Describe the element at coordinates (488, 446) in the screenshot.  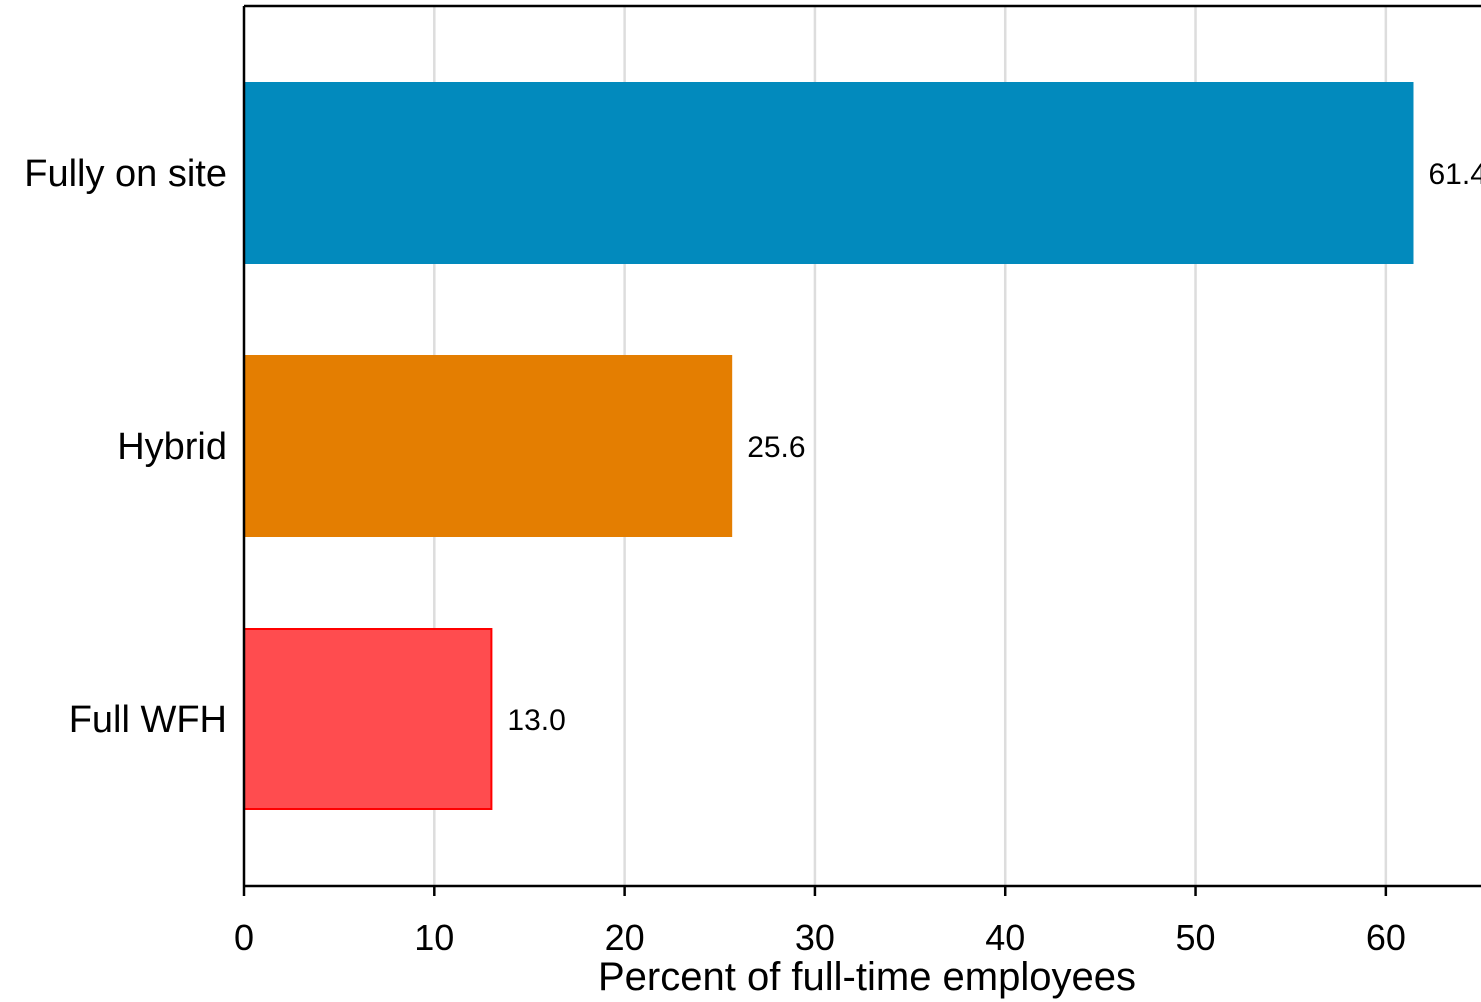
I see `bar-hybrid` at that location.